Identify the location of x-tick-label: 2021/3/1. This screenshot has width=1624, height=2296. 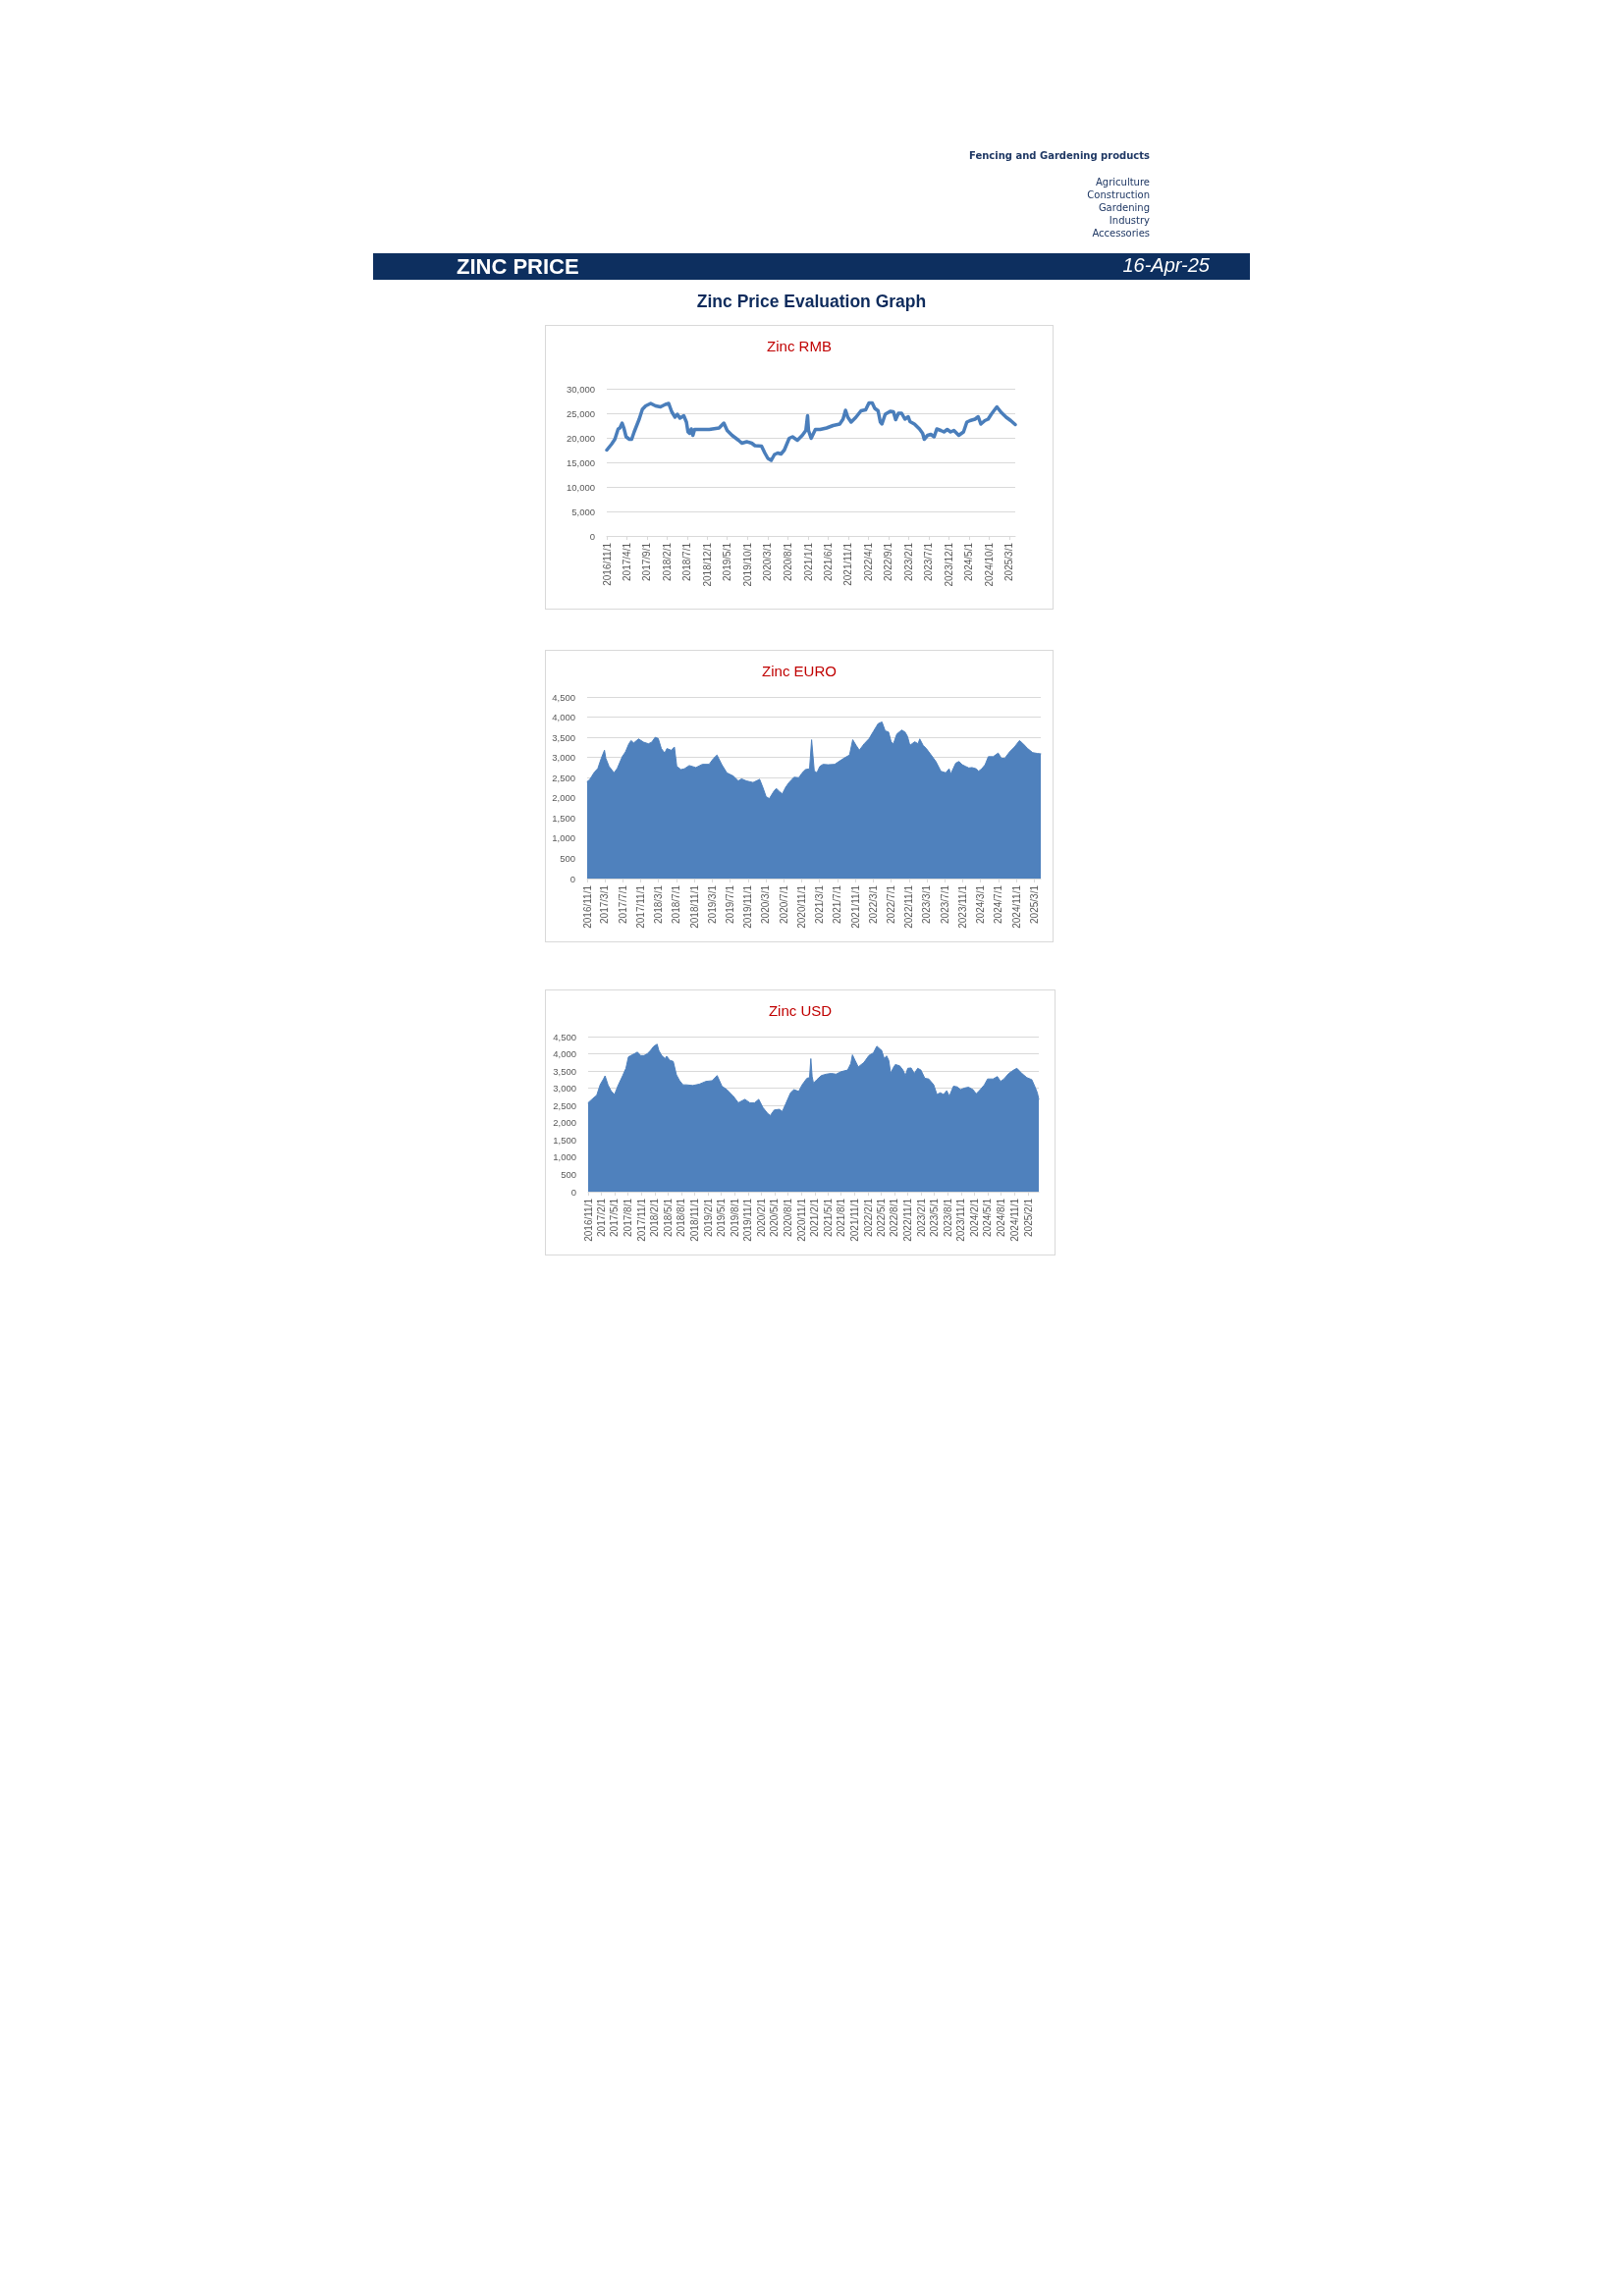
(820, 904).